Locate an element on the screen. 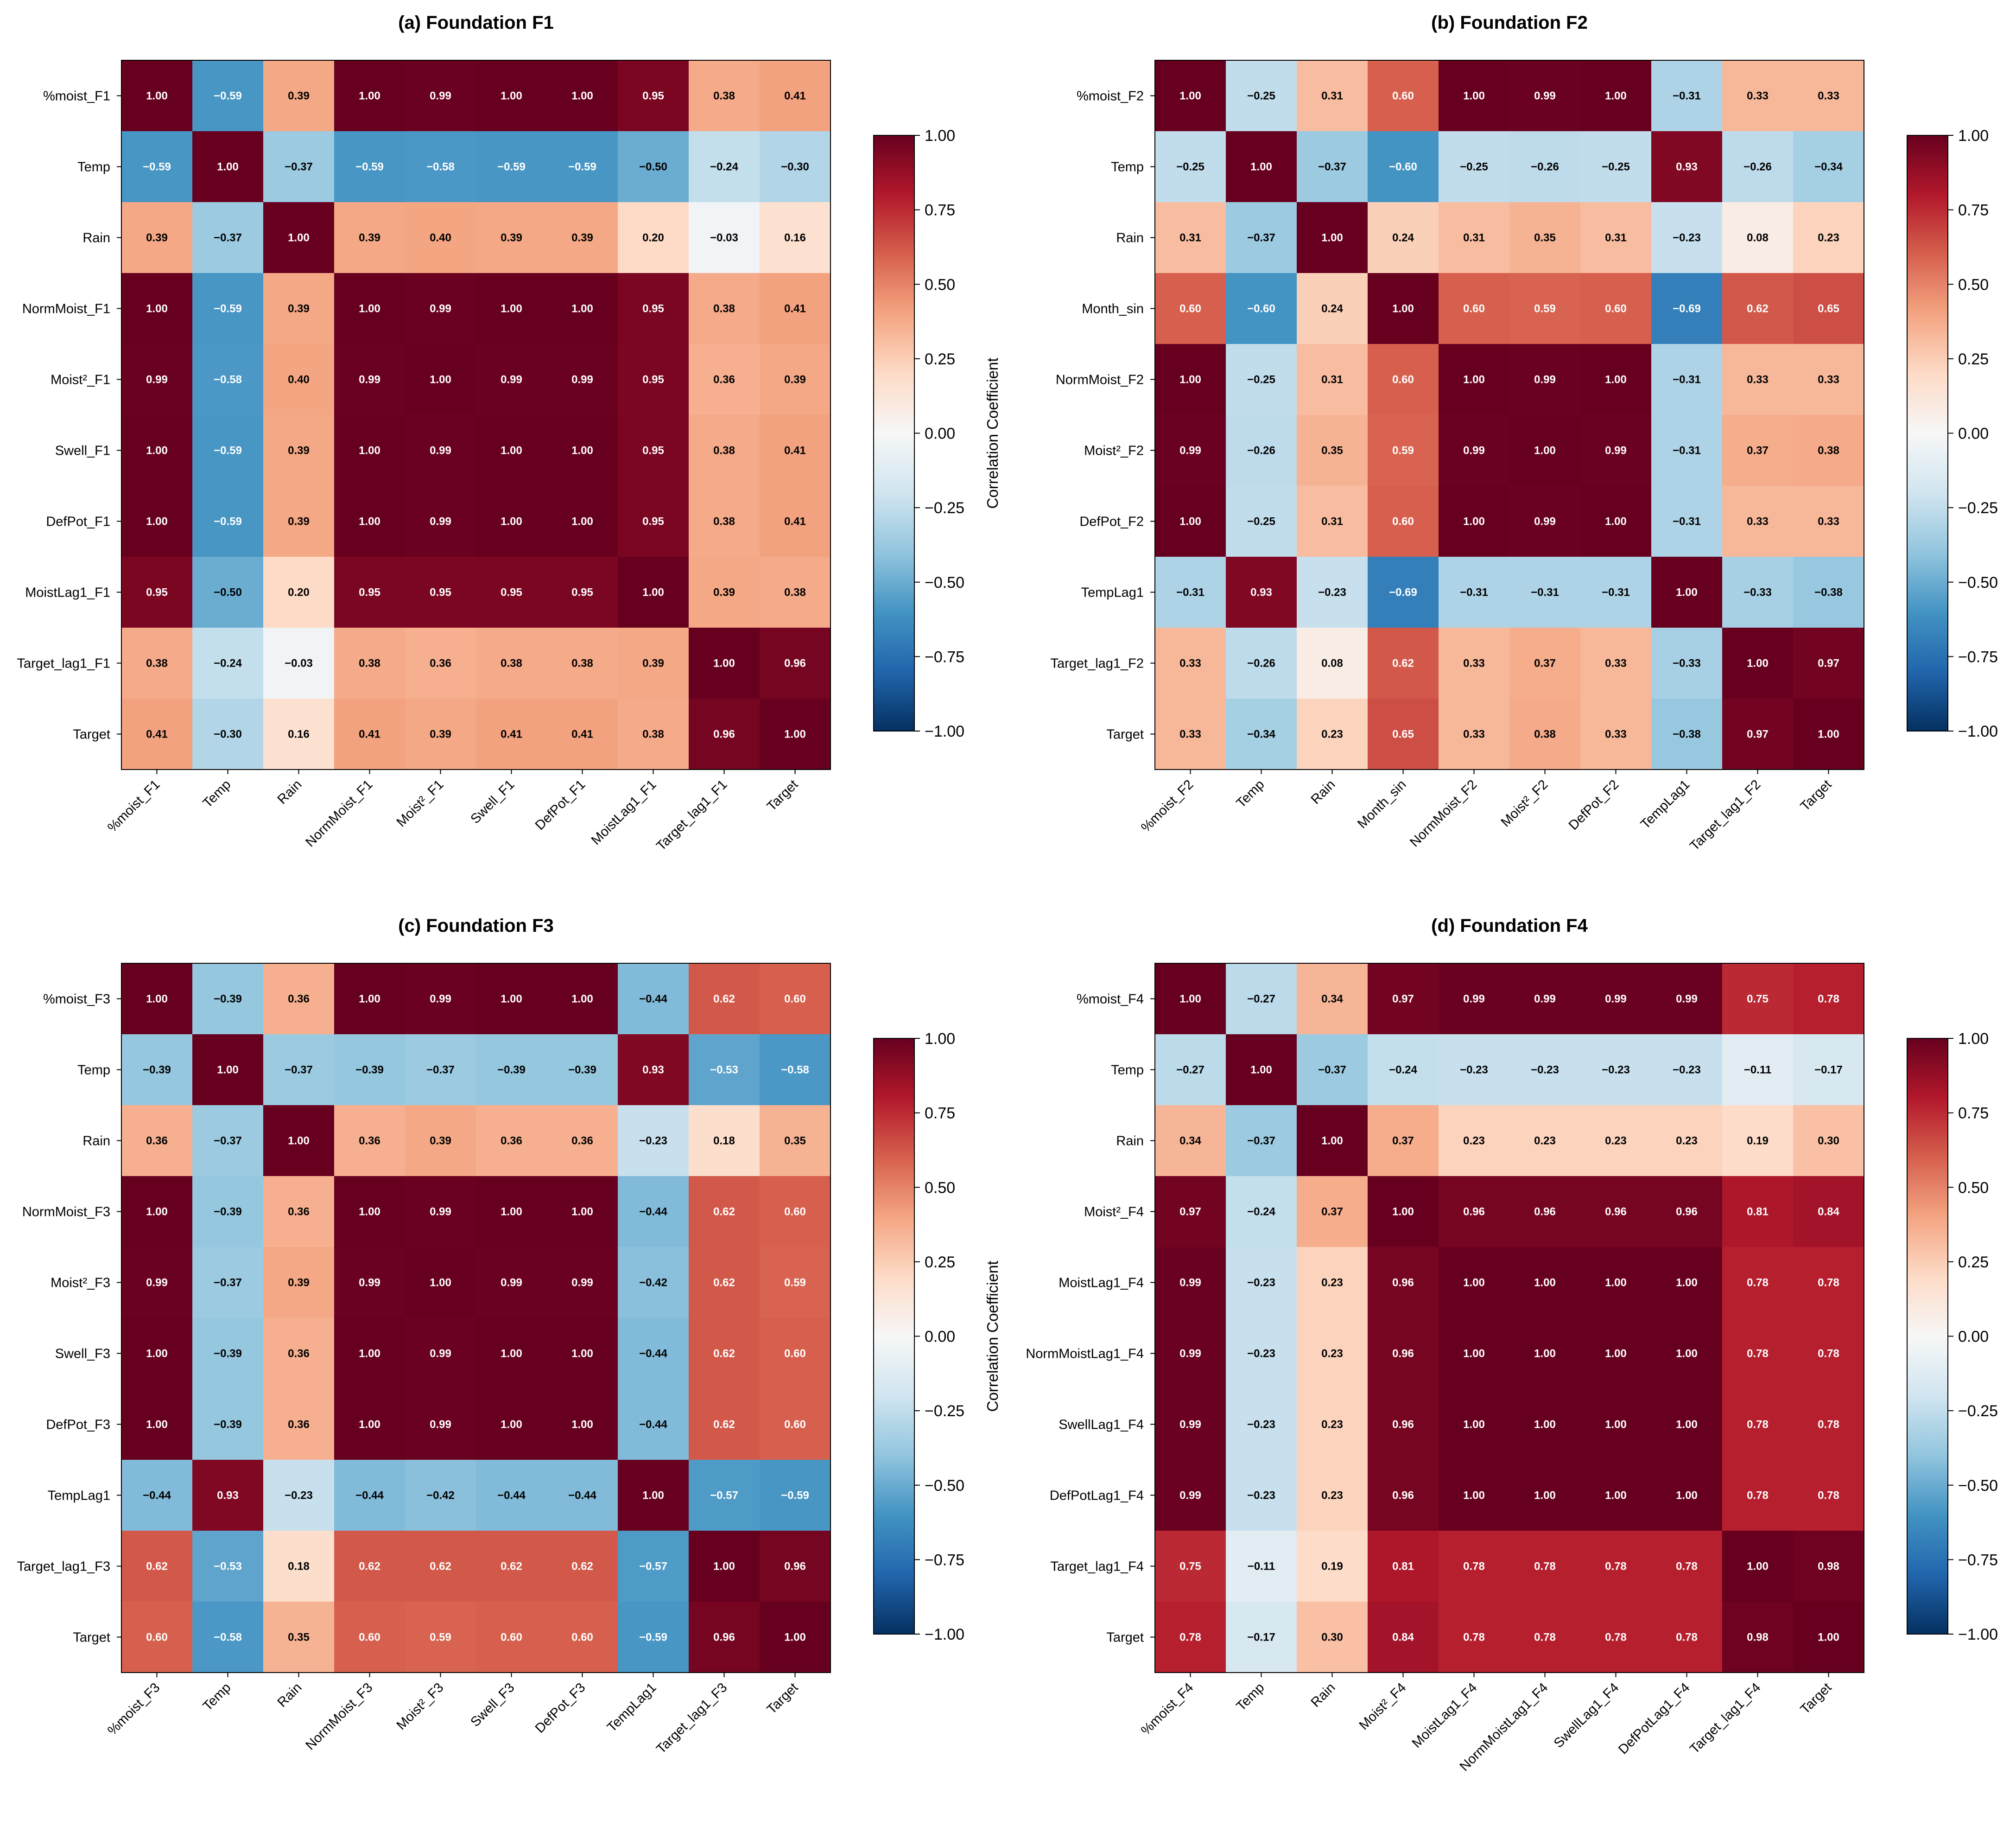 Image resolution: width=2016 pixels, height=1826 pixels. cell-value-label: −0.37 is located at coordinates (299, 1070).